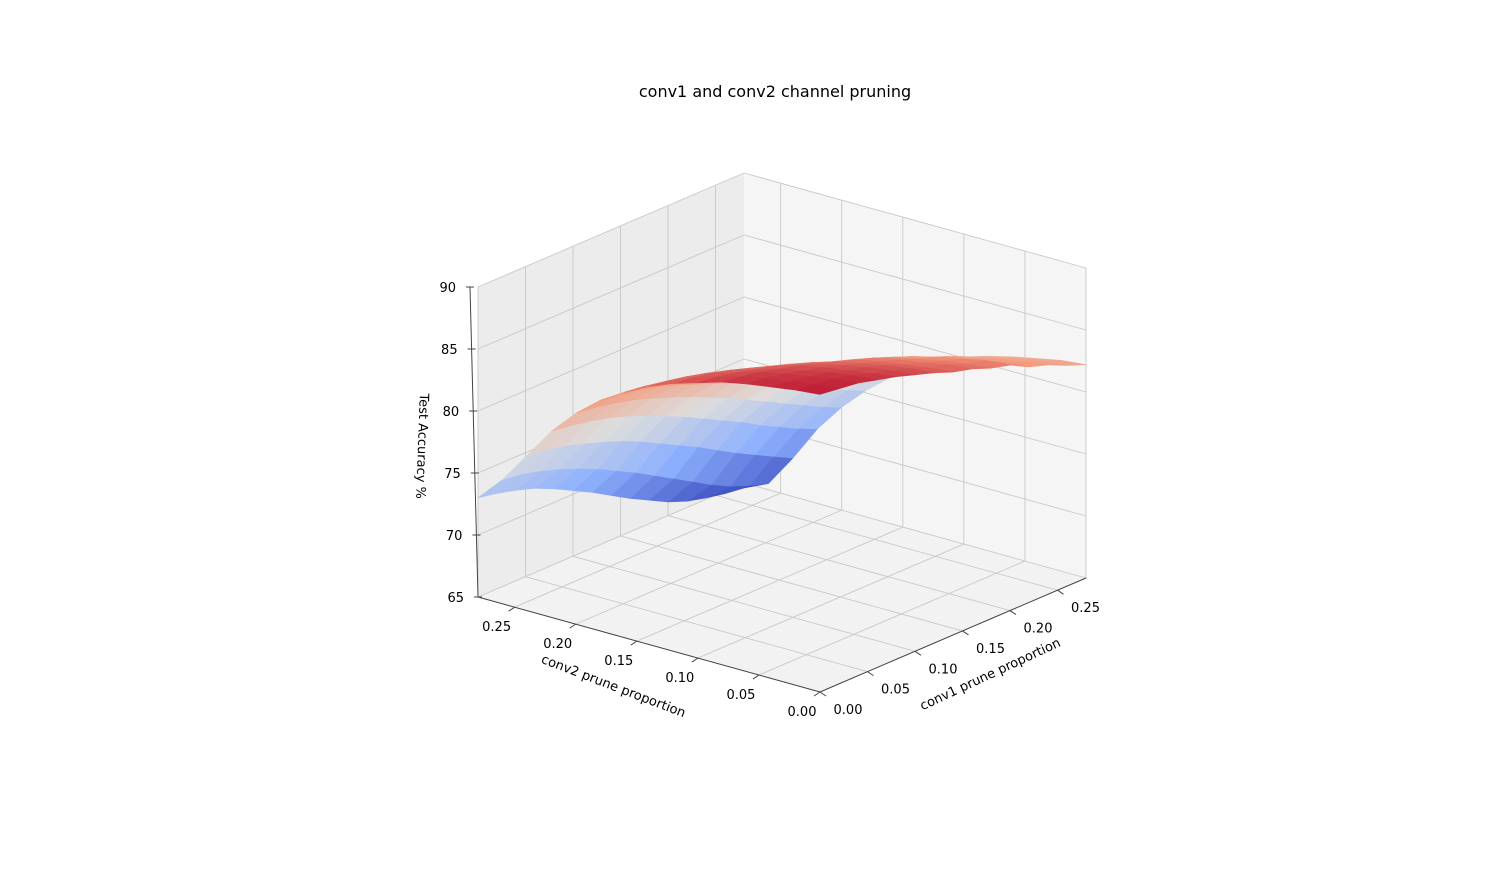  I want to click on surface-patch, so click(817, 389).